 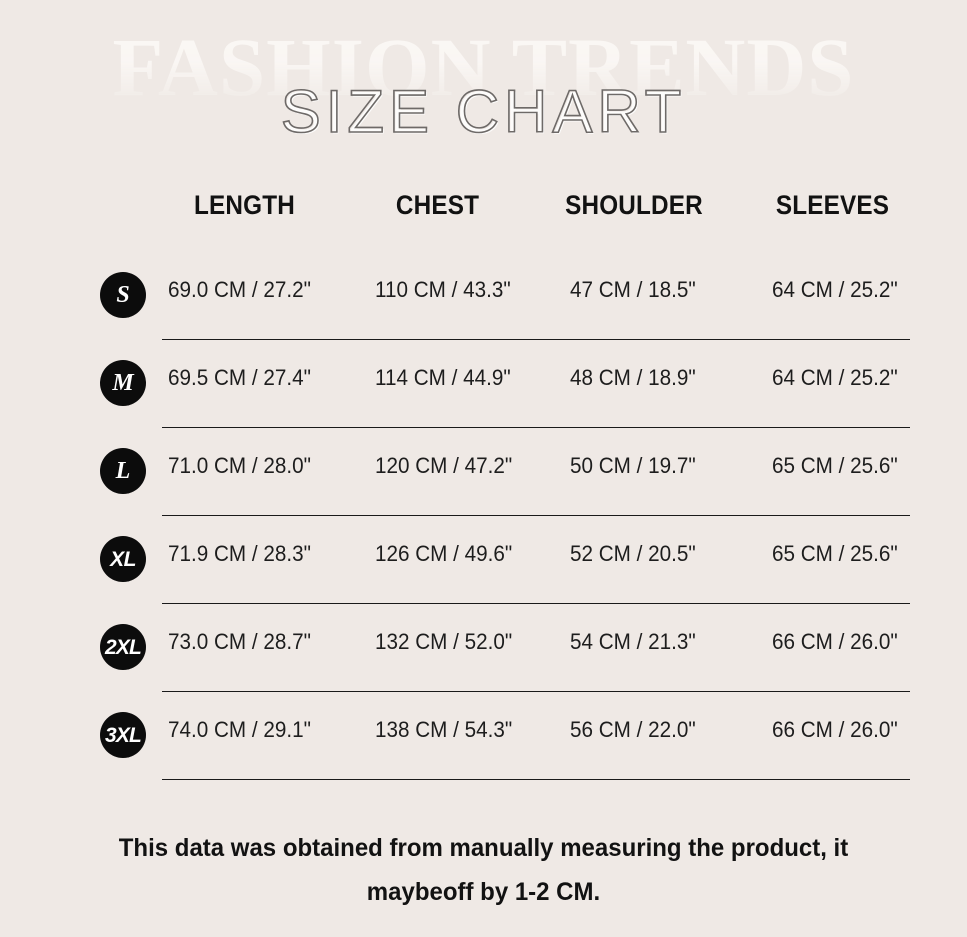 I want to click on column-header-chest: CHEST, so click(x=437, y=205).